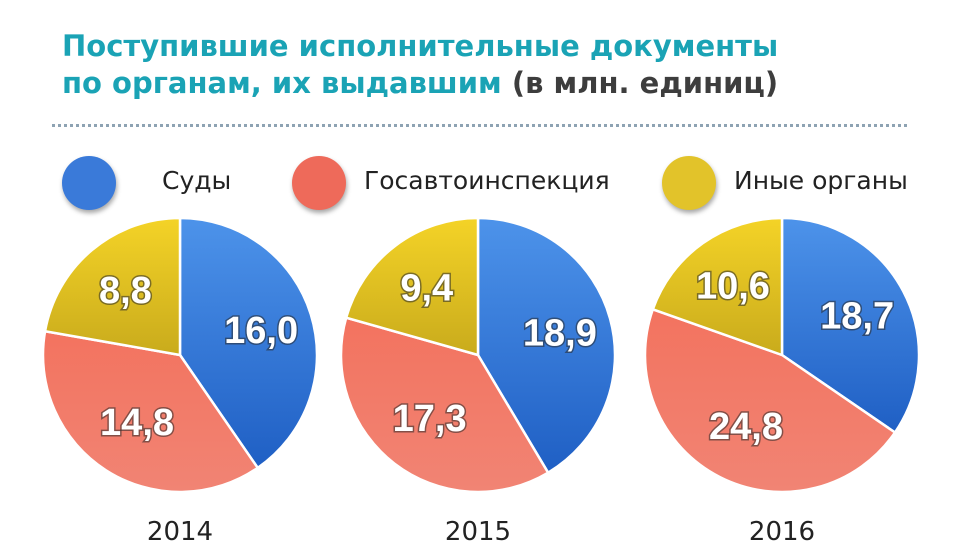 Image resolution: width=966 pixels, height=560 pixels. I want to click on pie-slice-2015-other-bodies, so click(412, 286).